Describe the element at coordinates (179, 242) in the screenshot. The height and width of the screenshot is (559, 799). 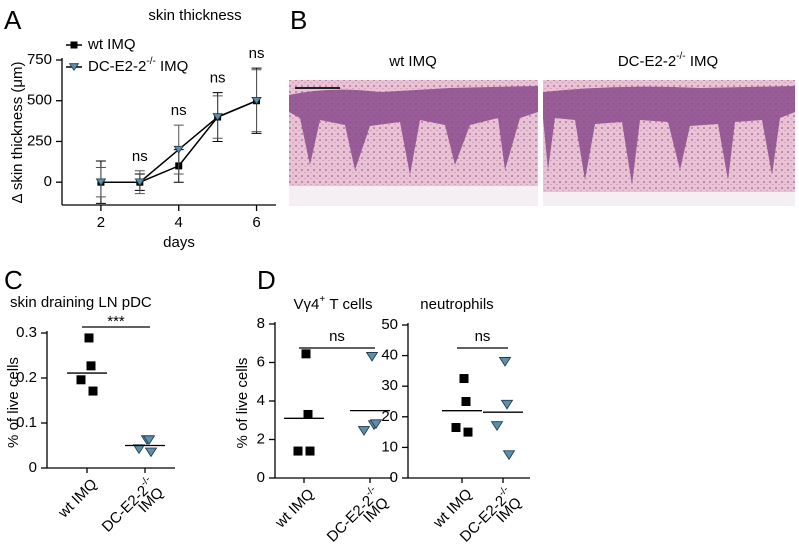
I see `x-axis-title: days` at that location.